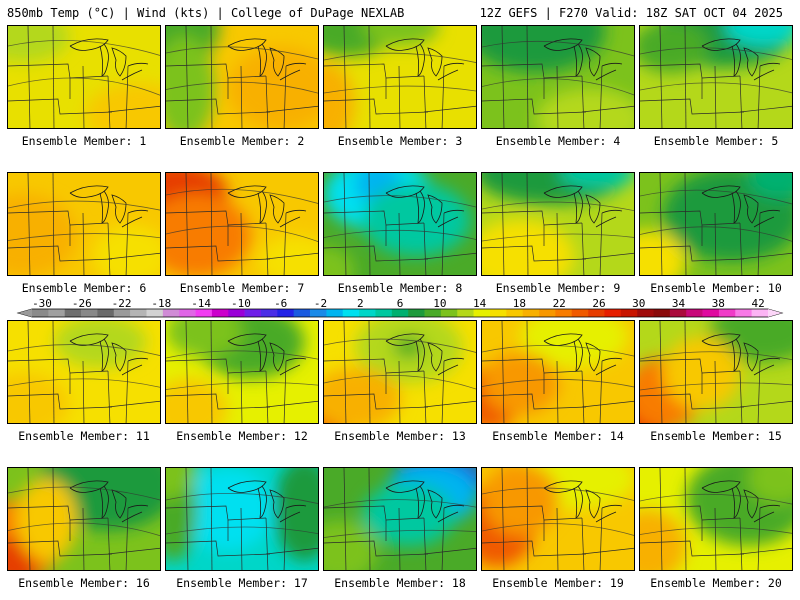 The width and height of the screenshot is (800, 600). I want to click on ensemble-member-label: Ensemble Member: 15, so click(716, 436).